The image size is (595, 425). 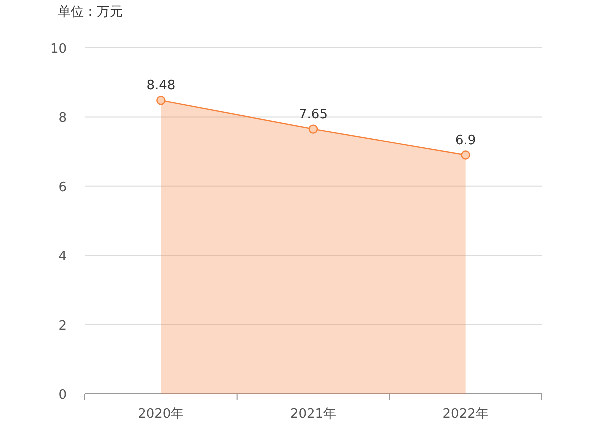 What do you see at coordinates (62, 395) in the screenshot?
I see `y-tick-label: 0` at bounding box center [62, 395].